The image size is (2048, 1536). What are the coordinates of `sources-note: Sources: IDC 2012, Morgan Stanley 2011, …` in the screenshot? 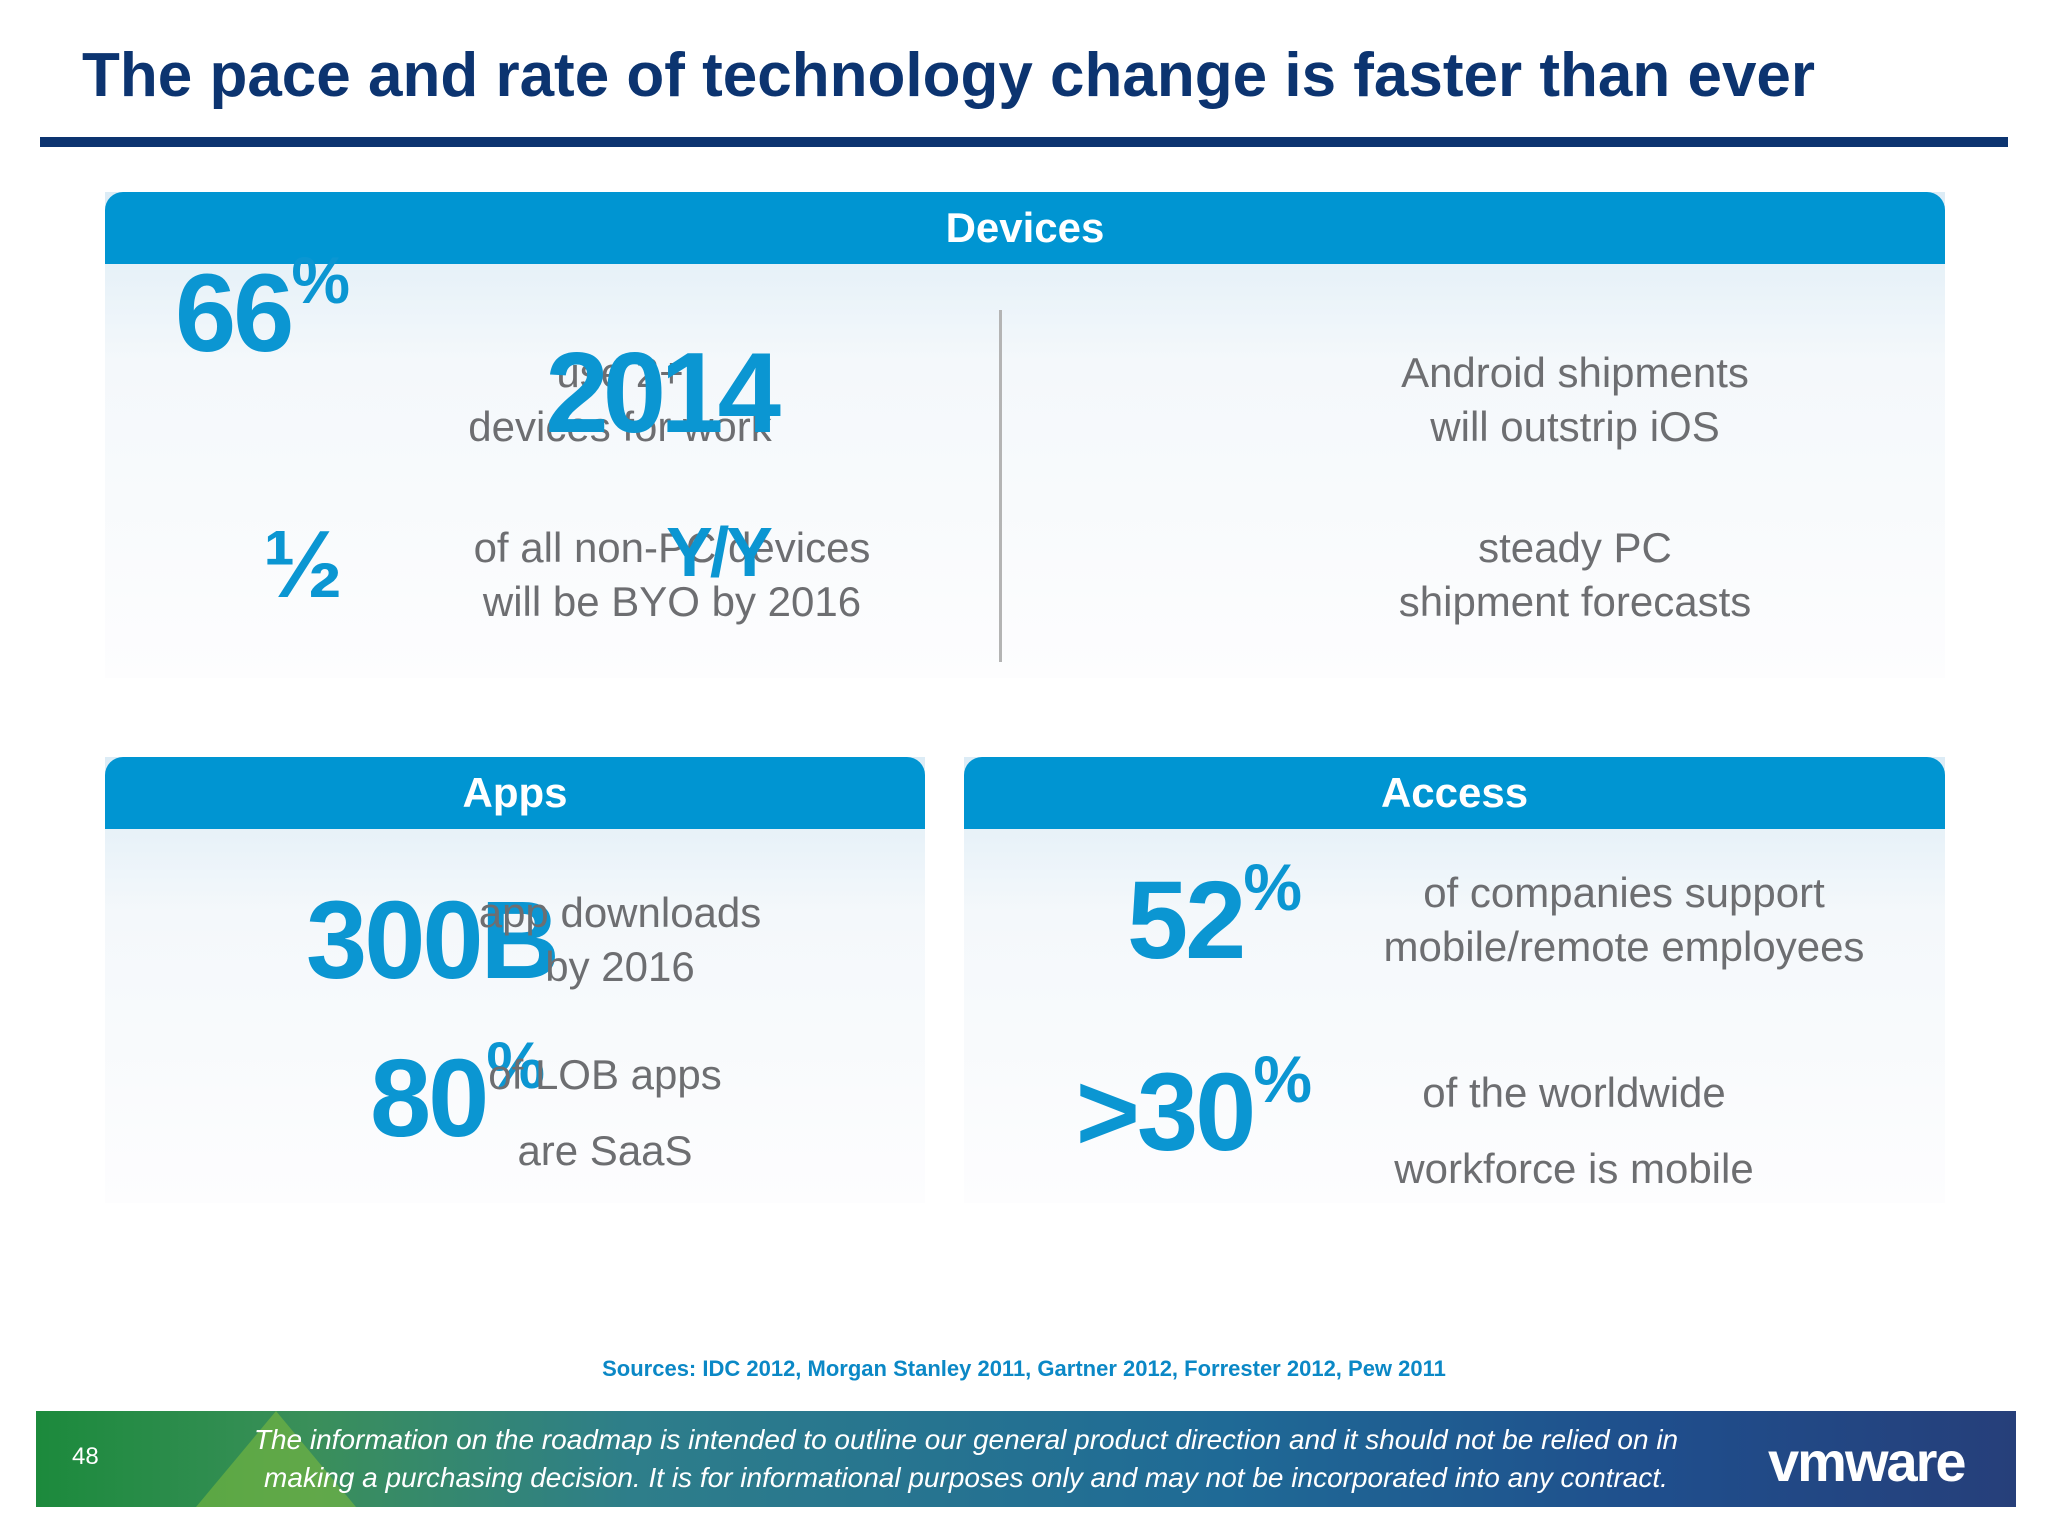 It's located at (1024, 1368).